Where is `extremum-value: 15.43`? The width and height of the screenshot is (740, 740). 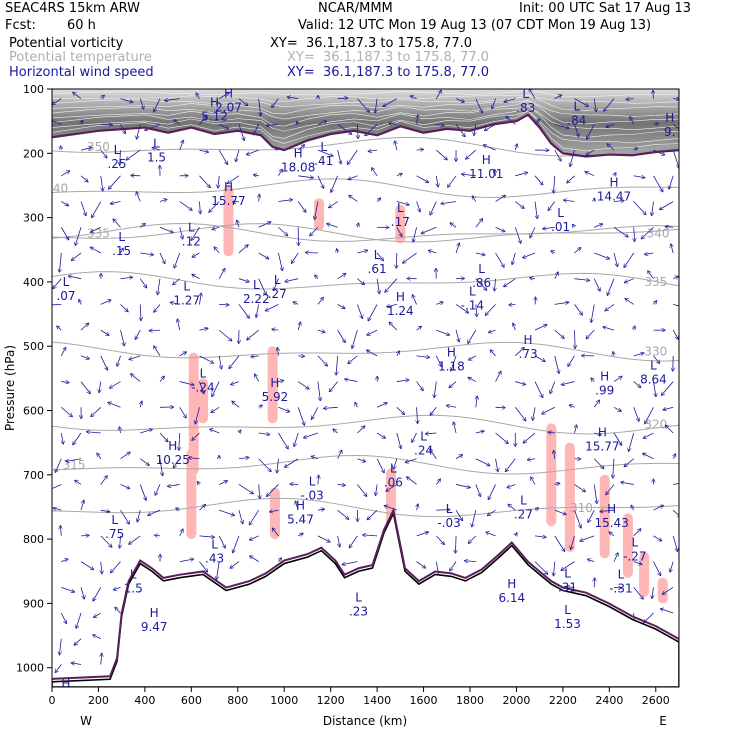
extremum-value: 15.43 is located at coordinates (611, 523).